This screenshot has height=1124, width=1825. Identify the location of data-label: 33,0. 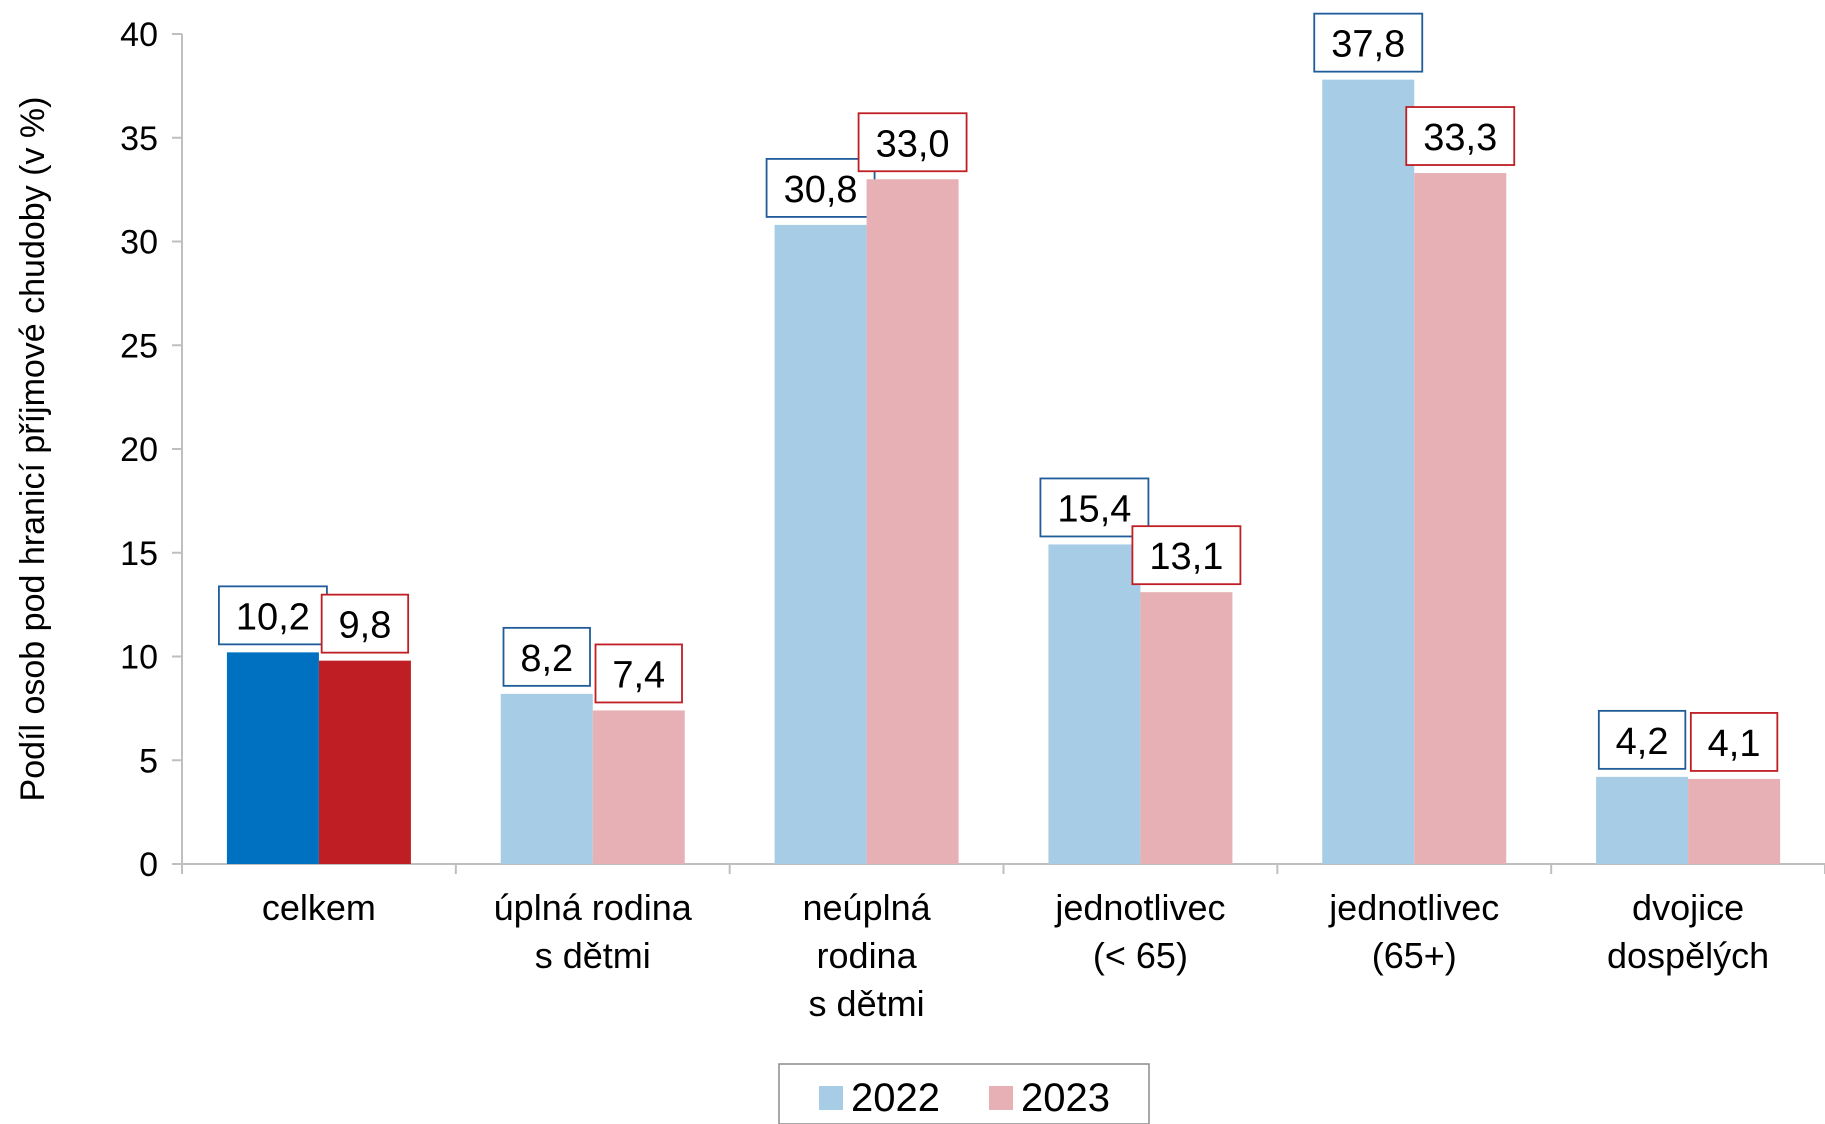
(913, 144).